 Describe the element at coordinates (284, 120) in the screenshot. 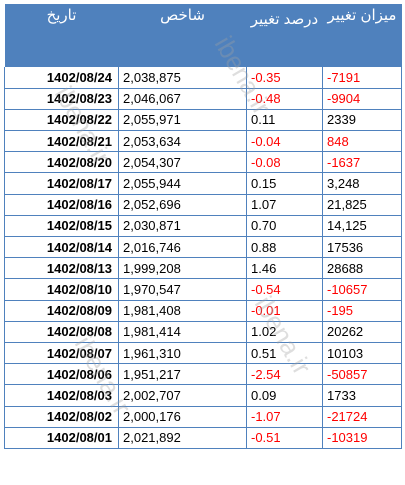

I see `percent-cell: 0.11` at that location.